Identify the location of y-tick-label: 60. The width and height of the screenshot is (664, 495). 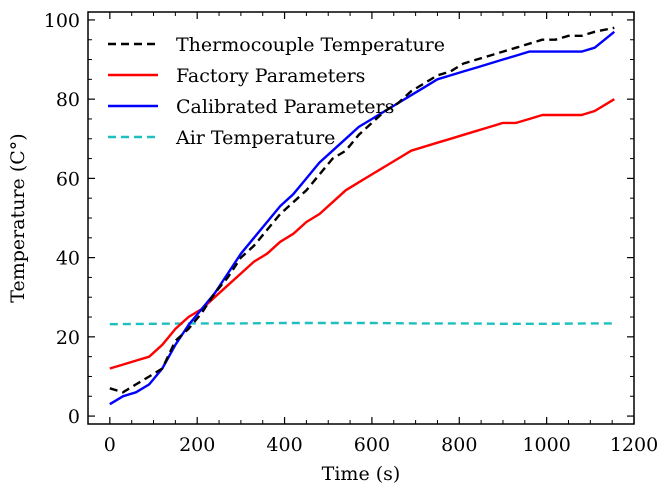
(68, 179).